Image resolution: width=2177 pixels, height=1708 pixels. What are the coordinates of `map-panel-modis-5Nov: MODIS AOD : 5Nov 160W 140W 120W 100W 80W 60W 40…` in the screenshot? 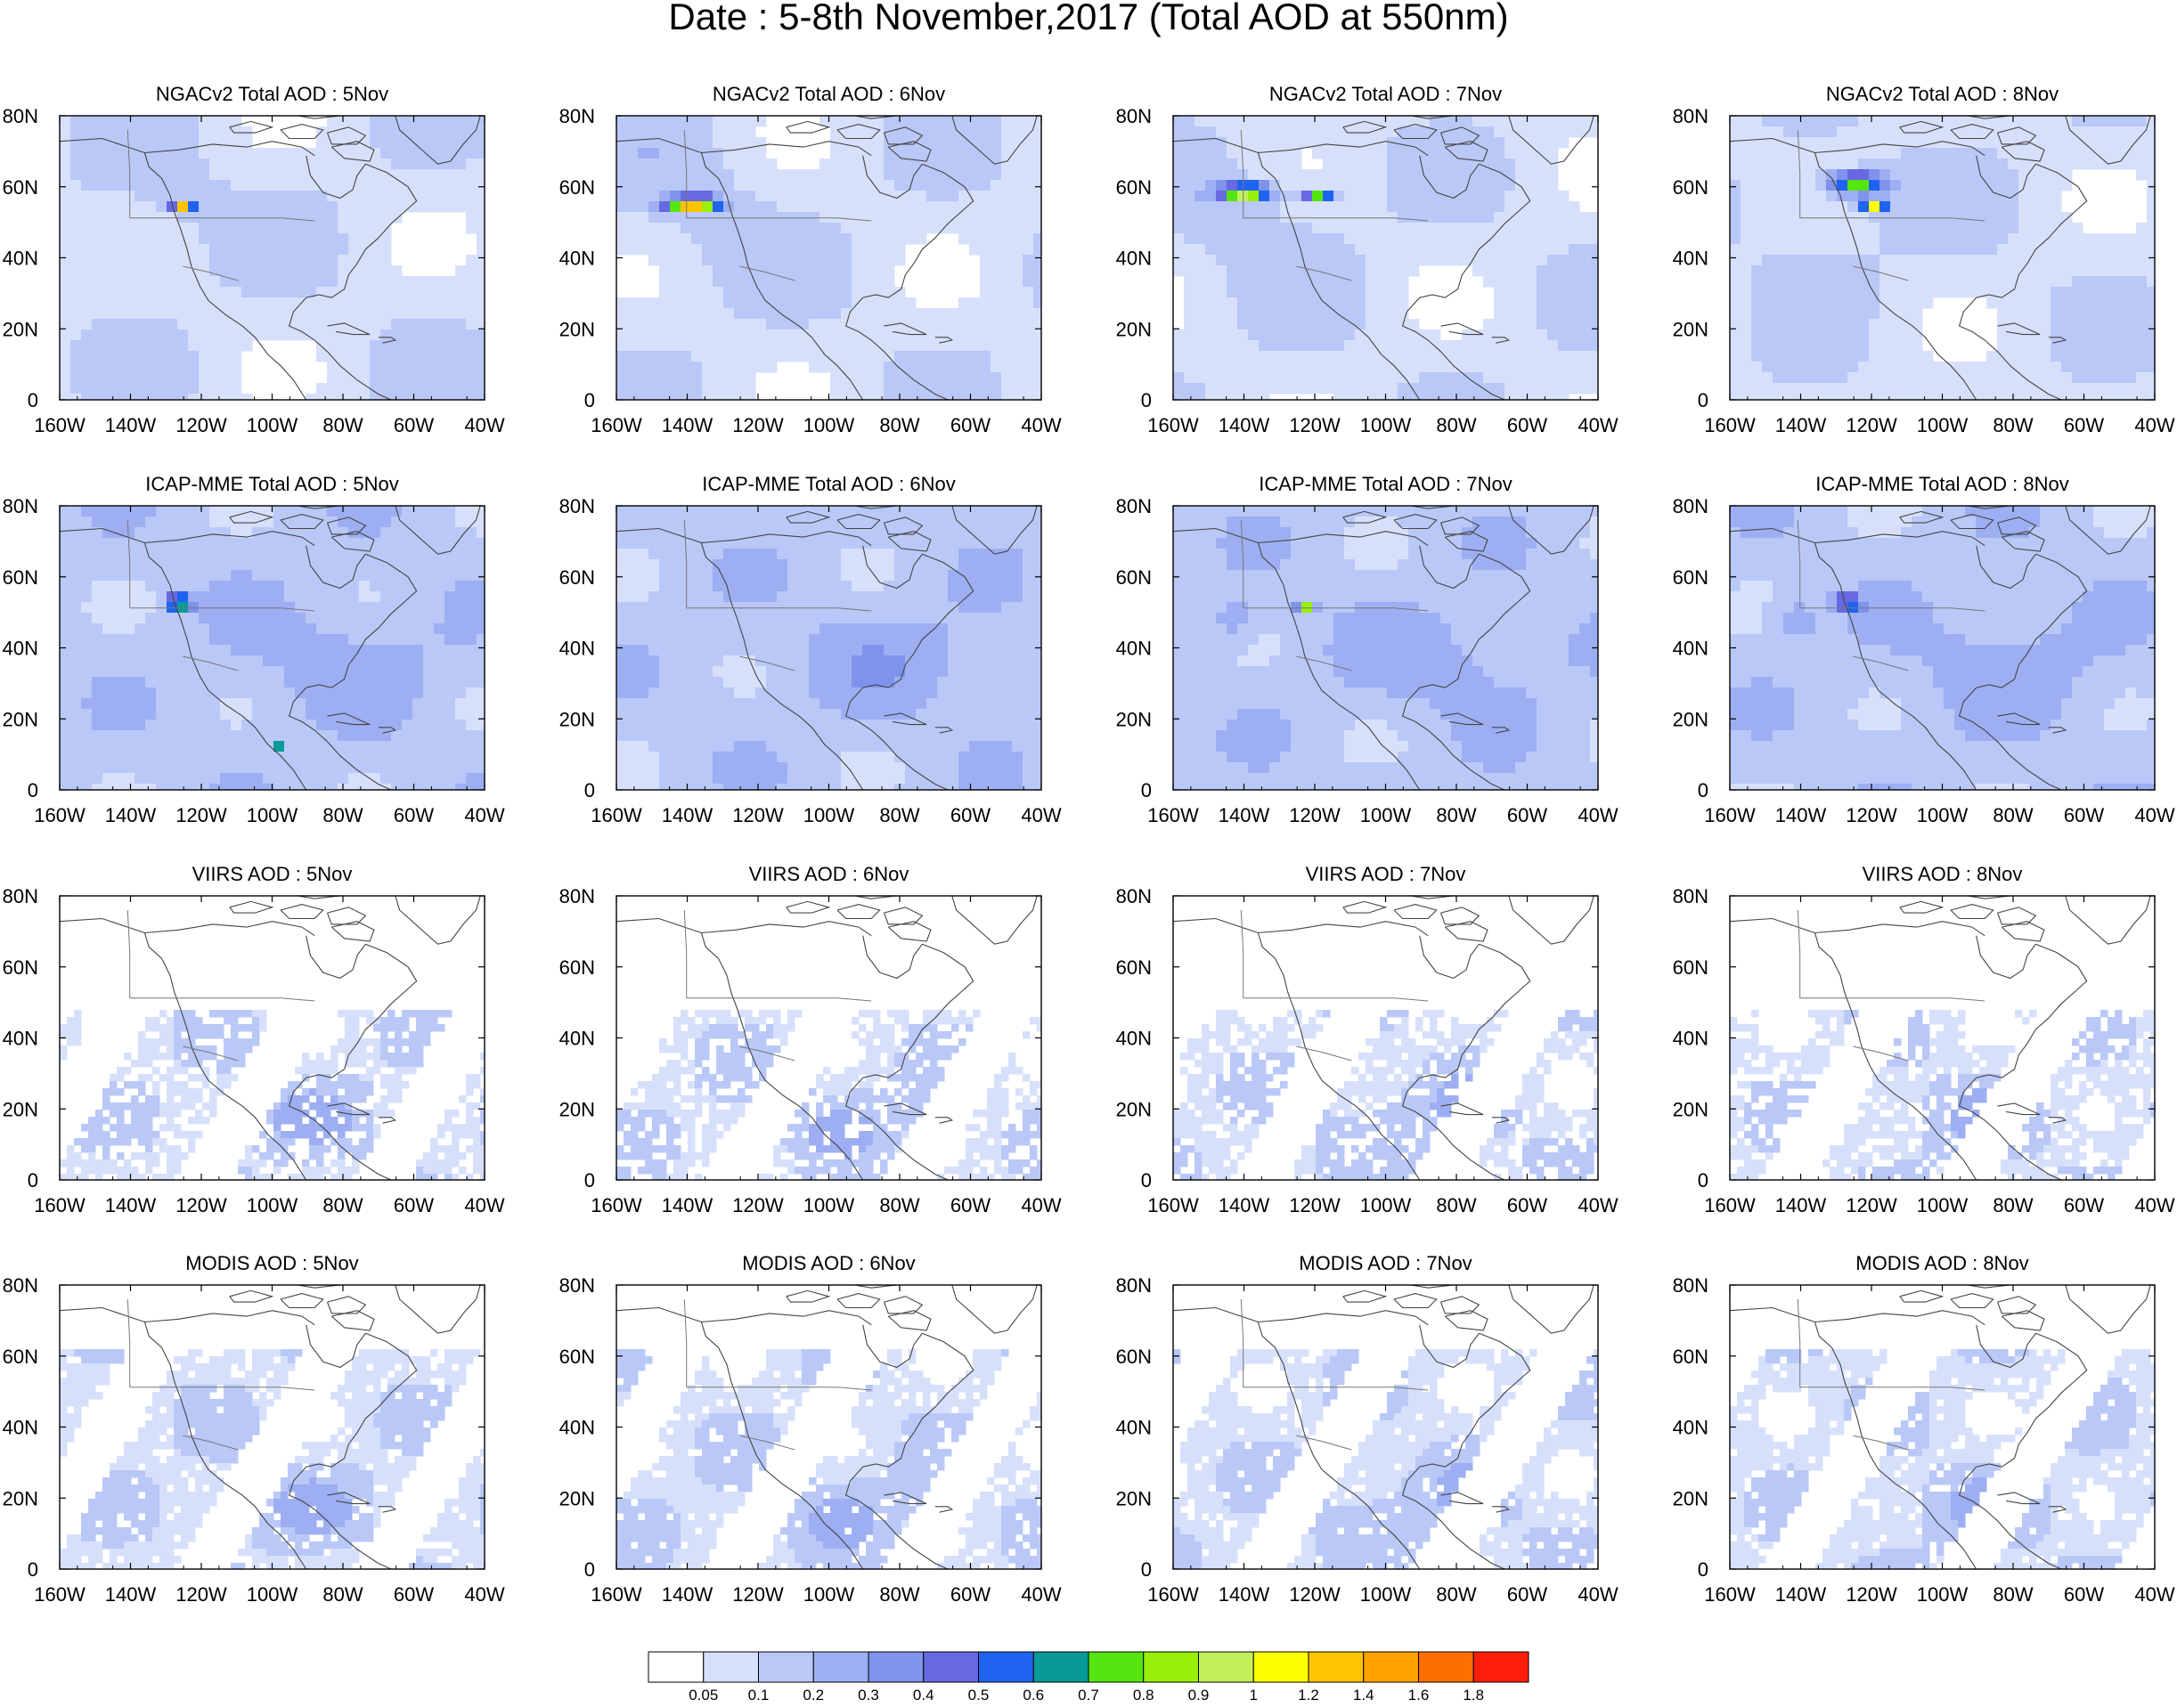 It's located at (254, 1429).